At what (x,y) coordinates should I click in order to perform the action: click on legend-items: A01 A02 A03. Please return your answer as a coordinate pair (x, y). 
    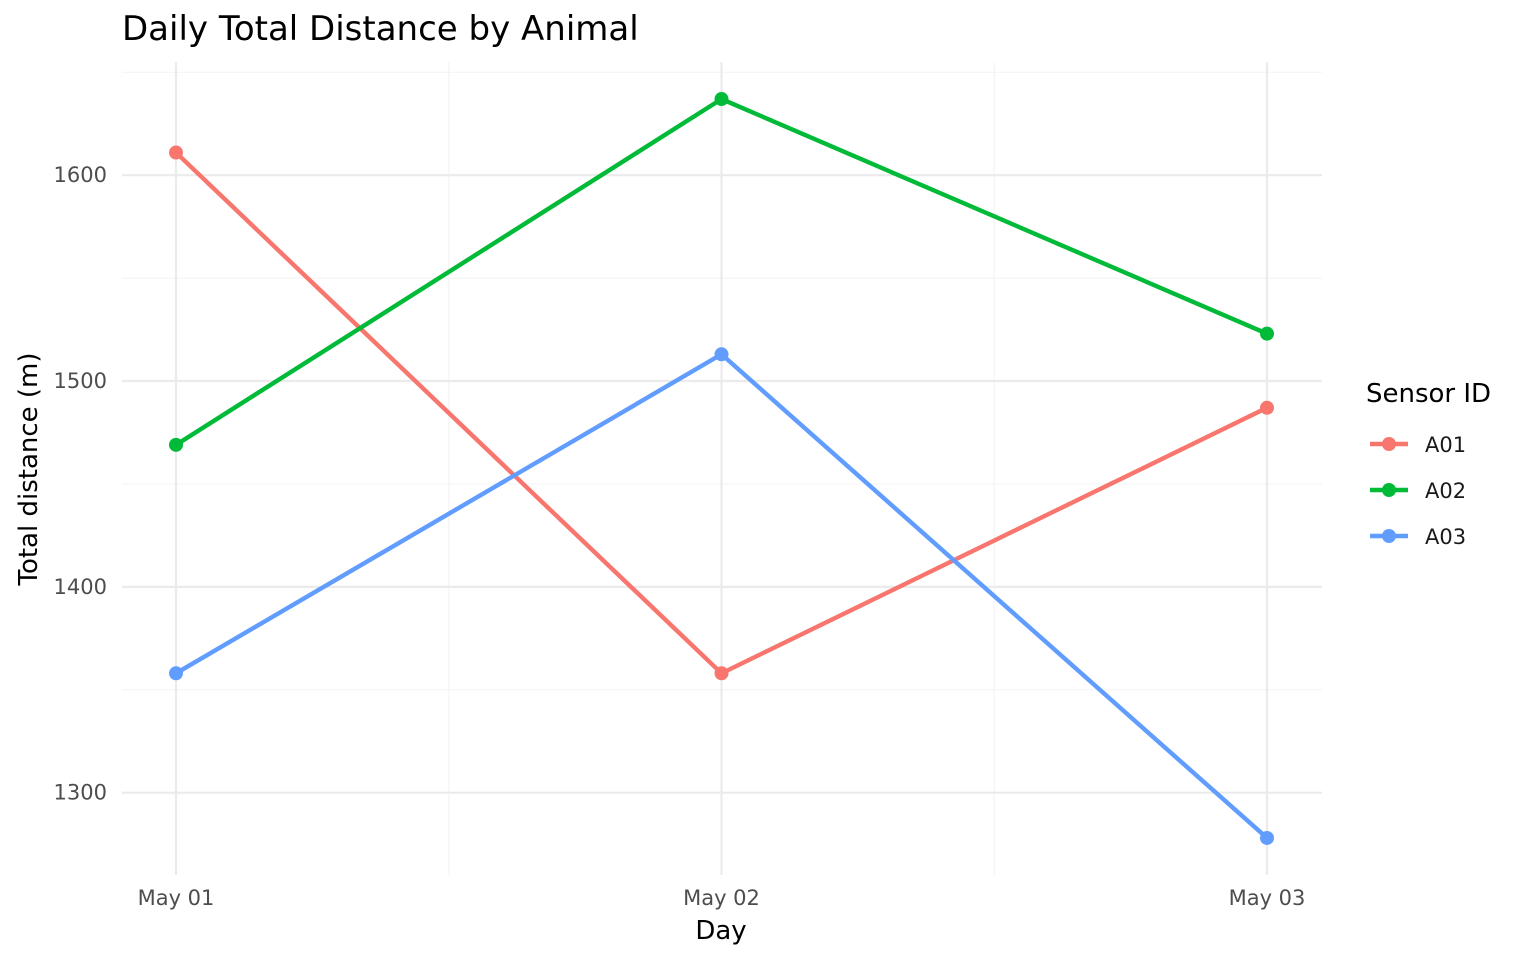
    Looking at the image, I should click on (1418, 491).